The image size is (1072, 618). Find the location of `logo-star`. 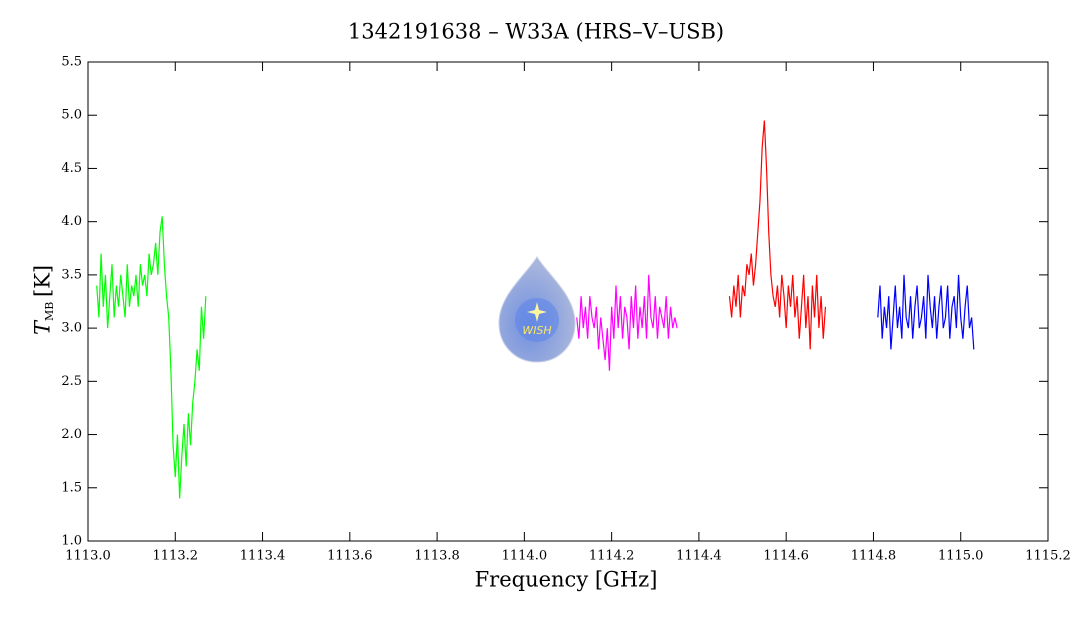

logo-star is located at coordinates (537, 312).